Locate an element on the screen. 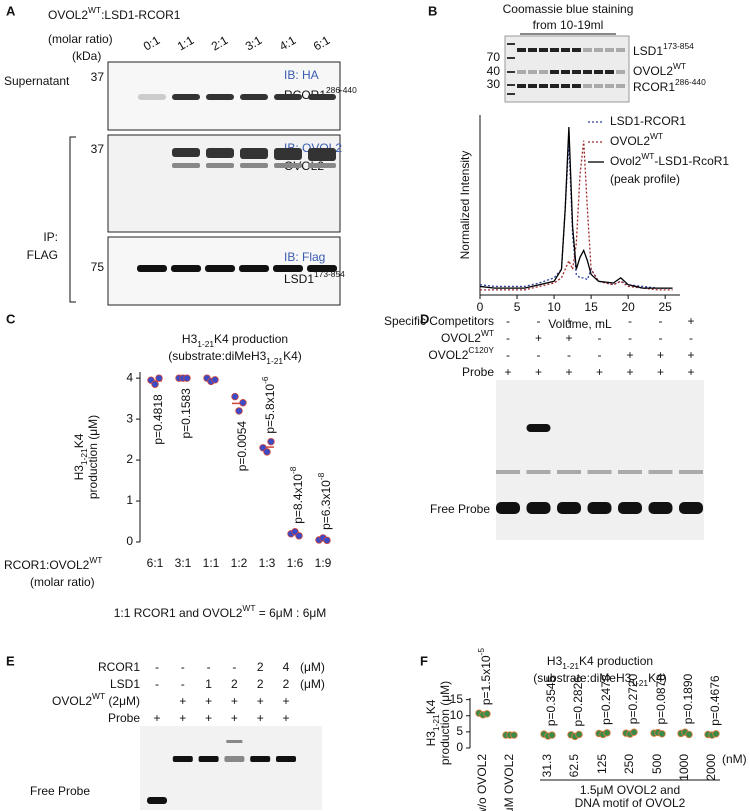 The width and height of the screenshot is (750, 811). chart-title-part: H3 is located at coordinates (190, 339).